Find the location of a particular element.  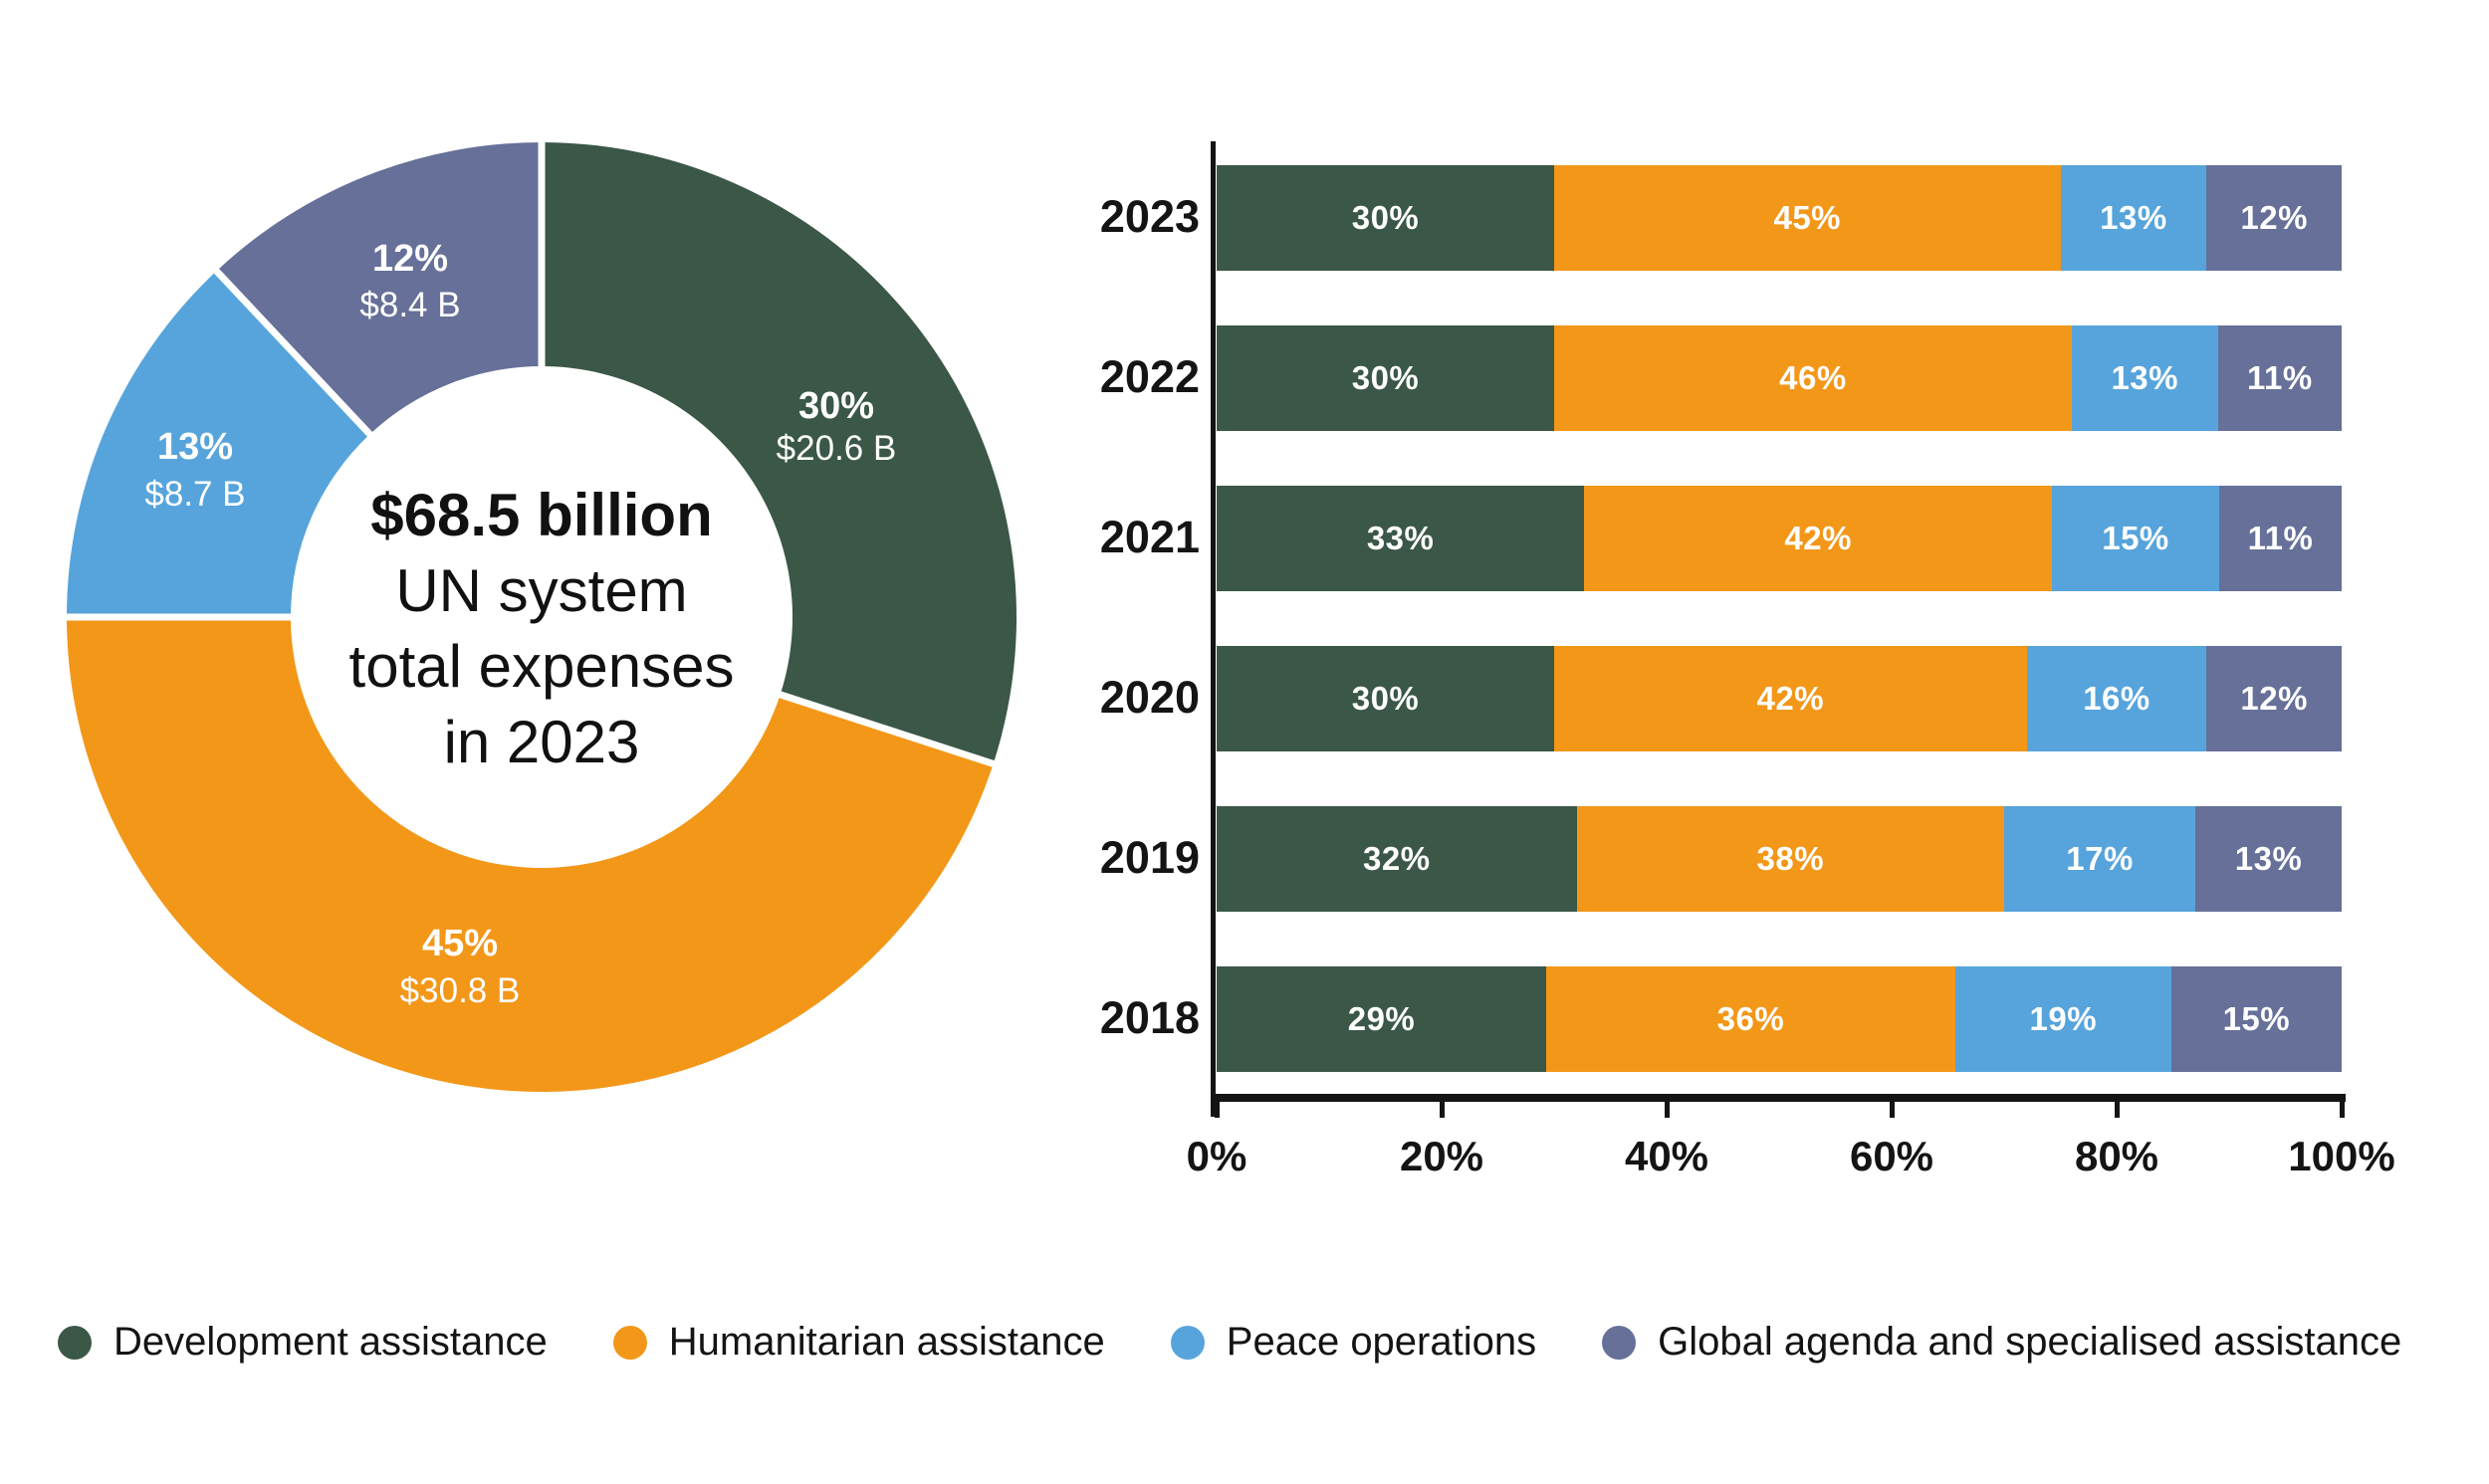

x-axis-tick-80% is located at coordinates (2117, 1110).